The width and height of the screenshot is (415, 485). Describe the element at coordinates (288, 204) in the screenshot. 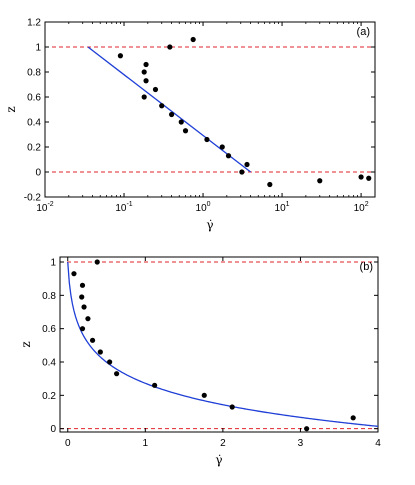

I see `x-tick-exponent: 1` at that location.